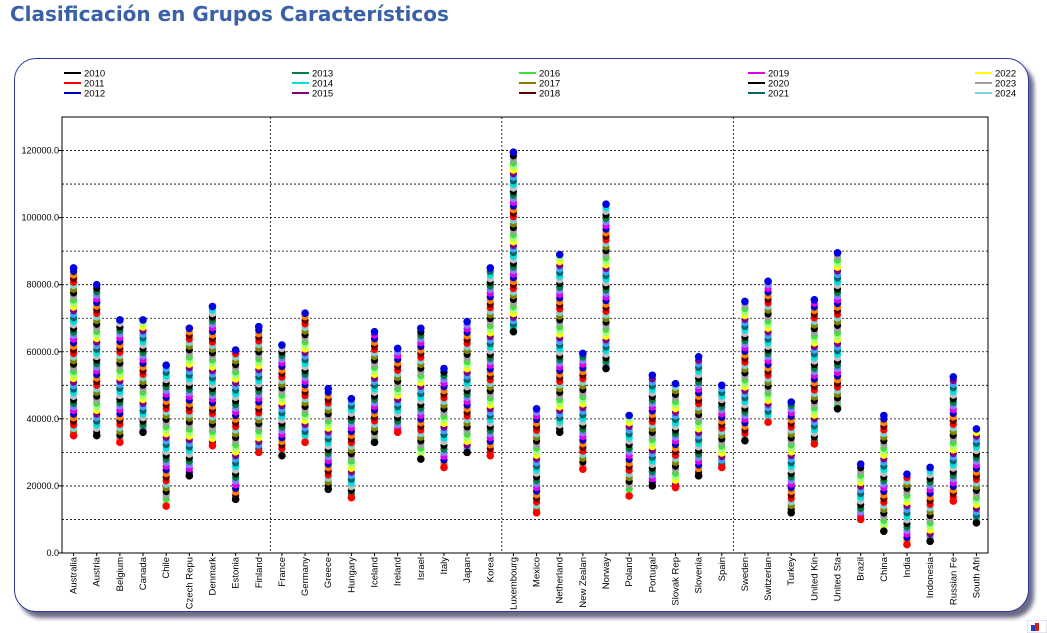 Image resolution: width=1047 pixels, height=633 pixels. Describe the element at coordinates (305, 576) in the screenshot. I see `x-tick-label: Germany` at that location.